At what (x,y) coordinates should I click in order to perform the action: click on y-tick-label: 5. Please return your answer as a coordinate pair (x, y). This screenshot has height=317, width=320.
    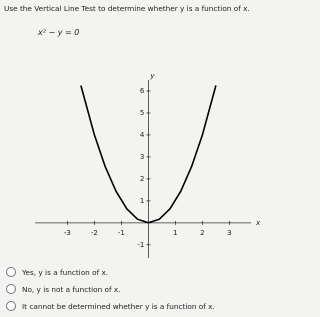
    Looking at the image, I should click on (142, 113).